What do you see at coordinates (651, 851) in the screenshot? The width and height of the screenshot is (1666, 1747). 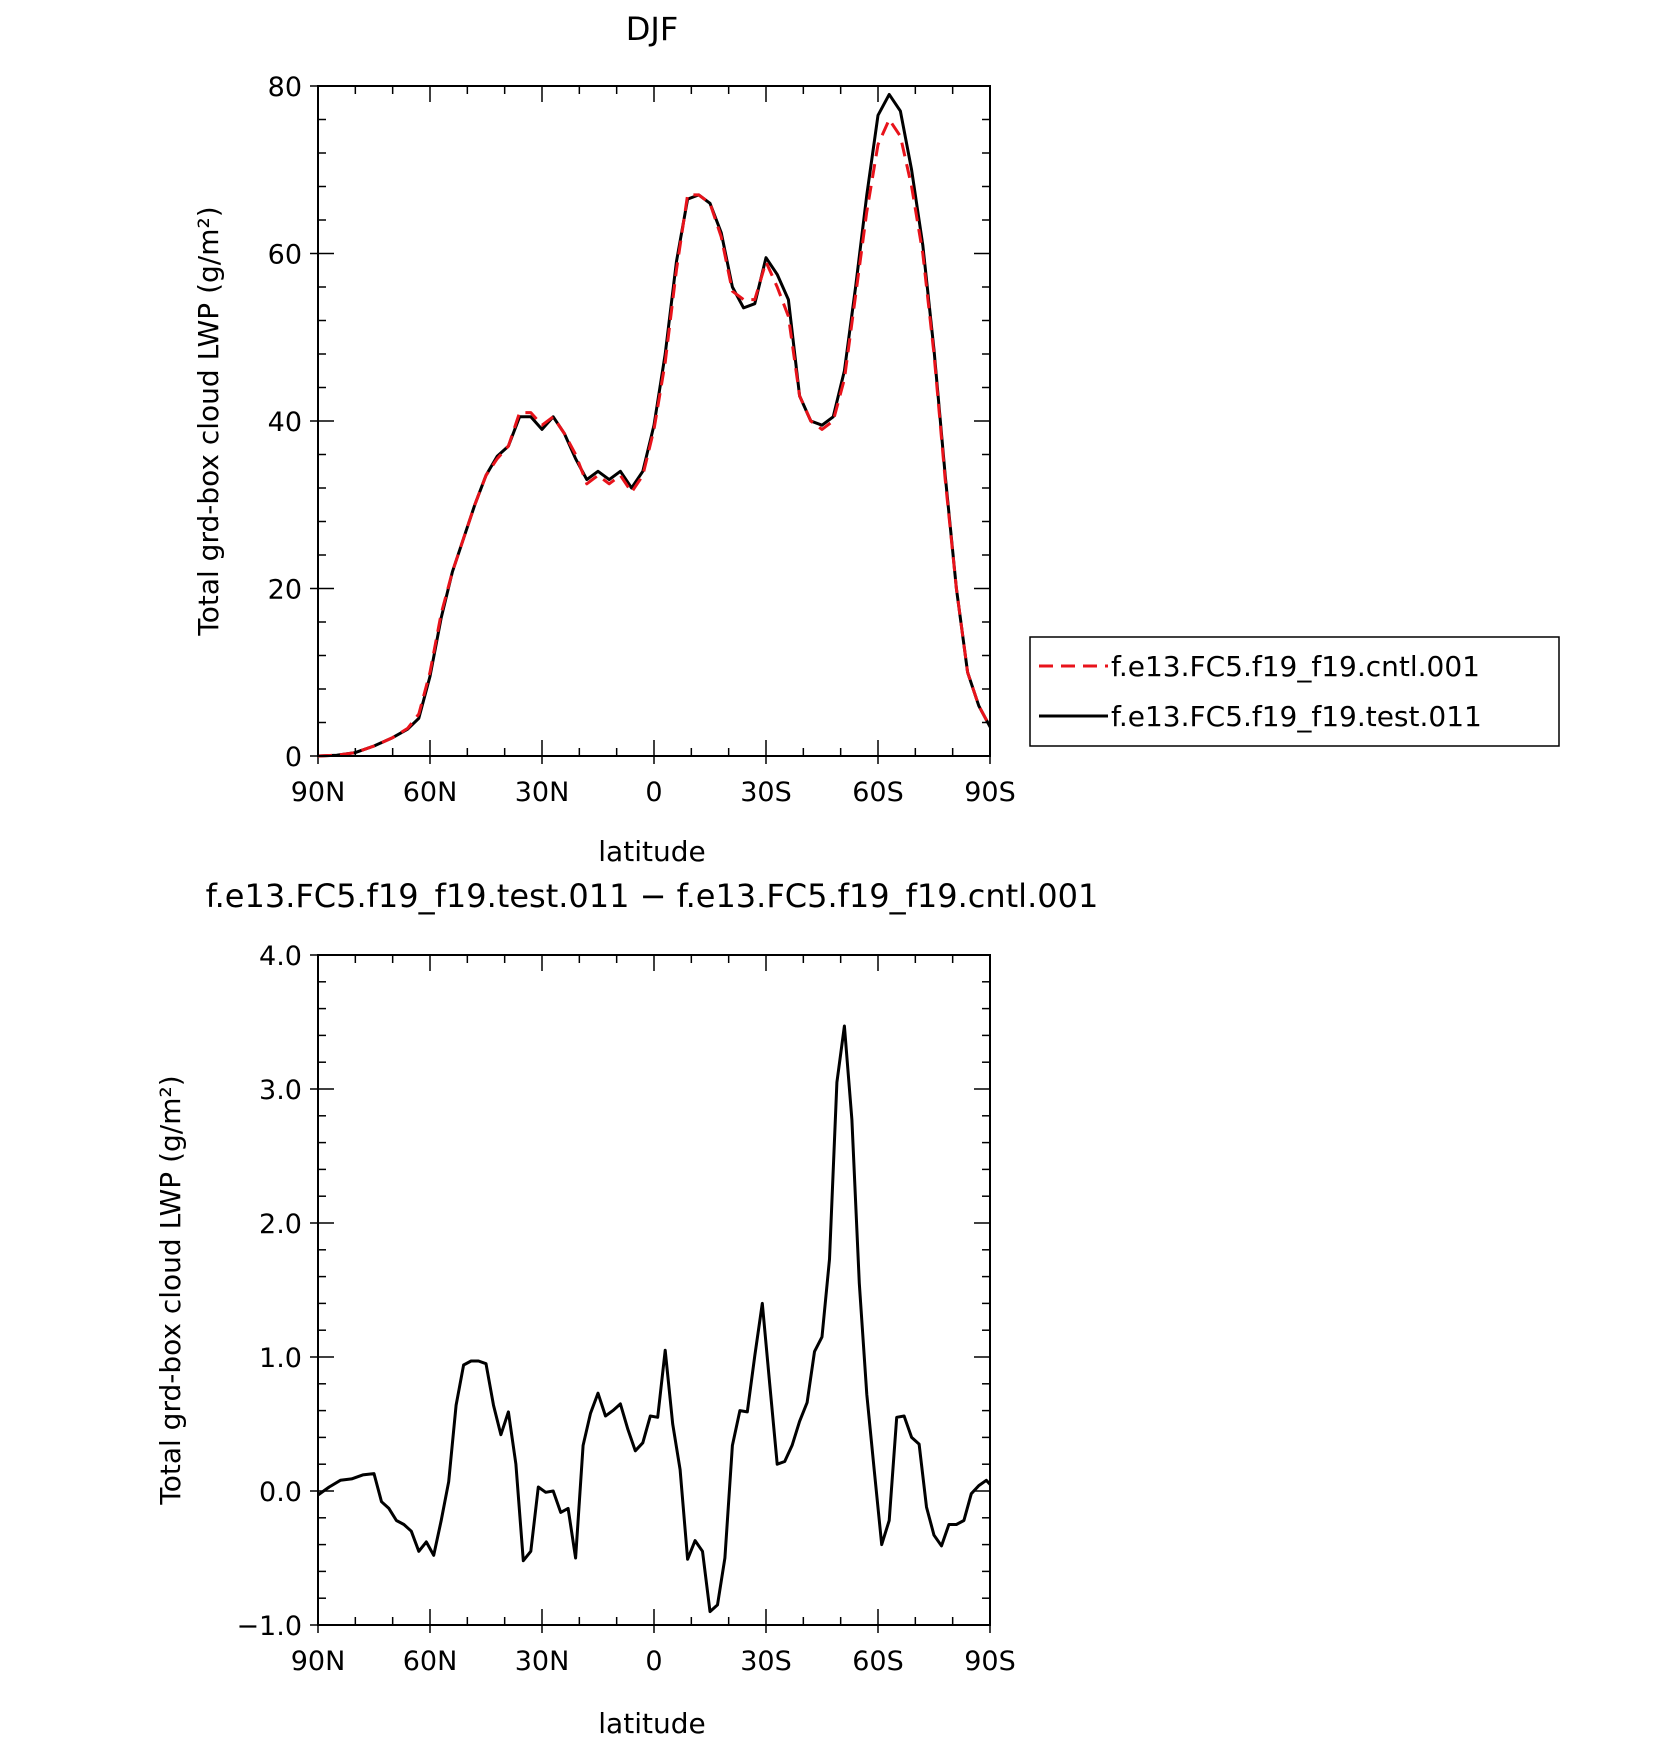 I see `top-x-axis-label: latitude` at bounding box center [651, 851].